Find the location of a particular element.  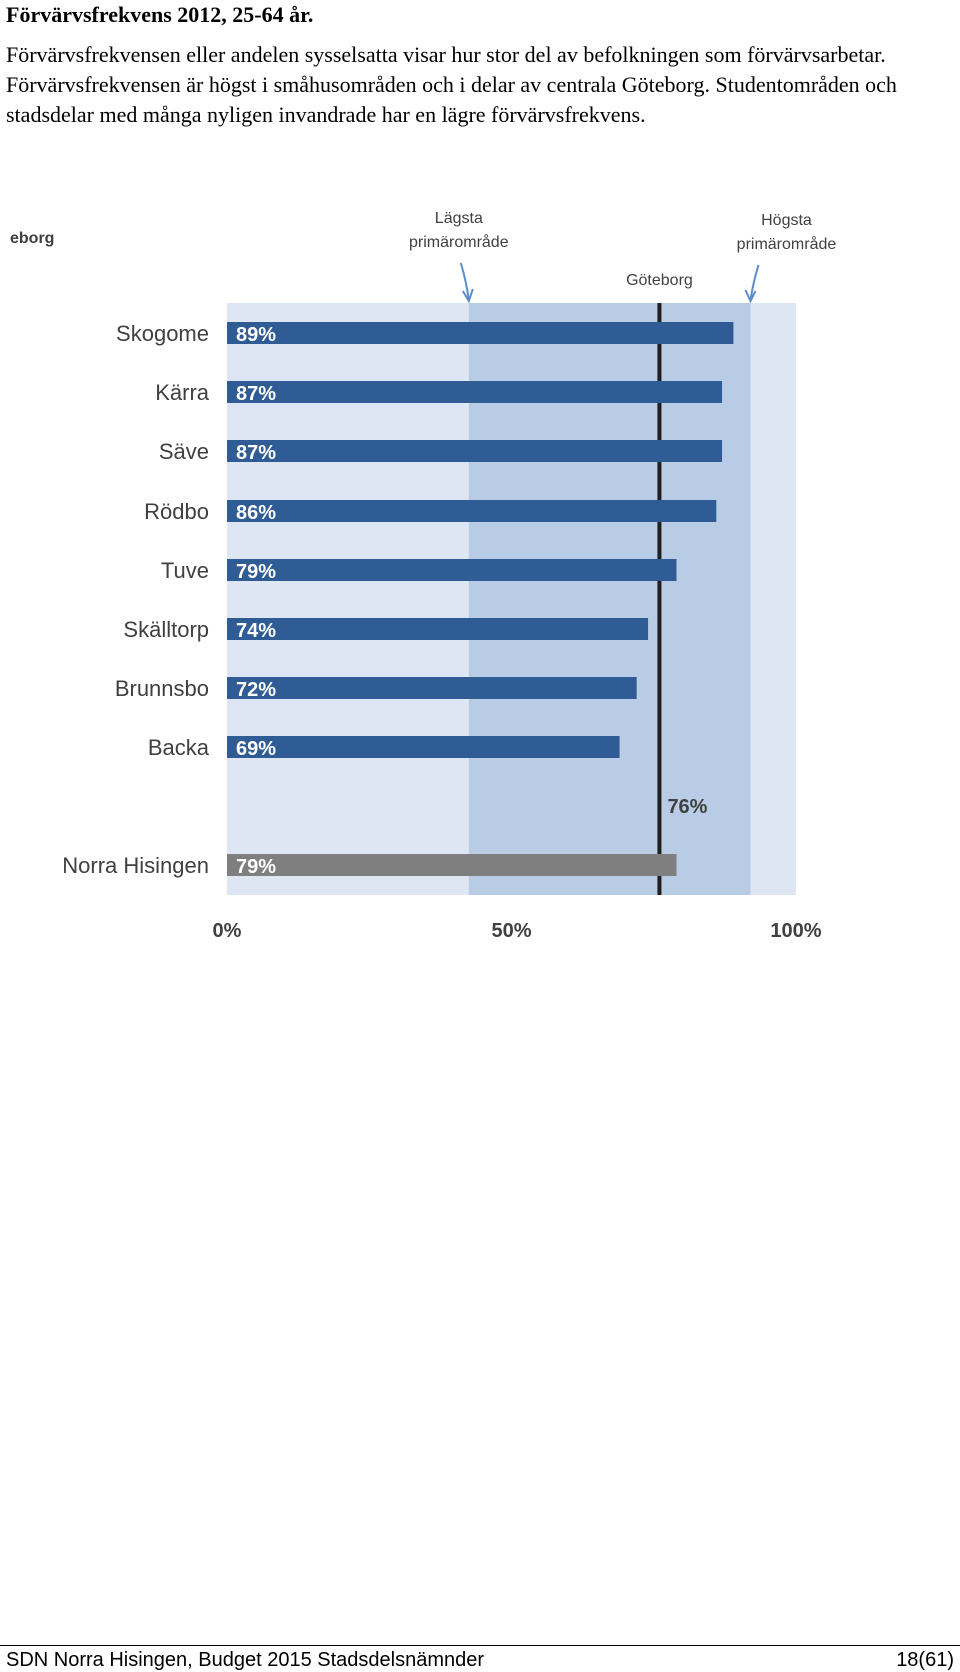

lowest-area-annotation: primärområde is located at coordinates (459, 242).